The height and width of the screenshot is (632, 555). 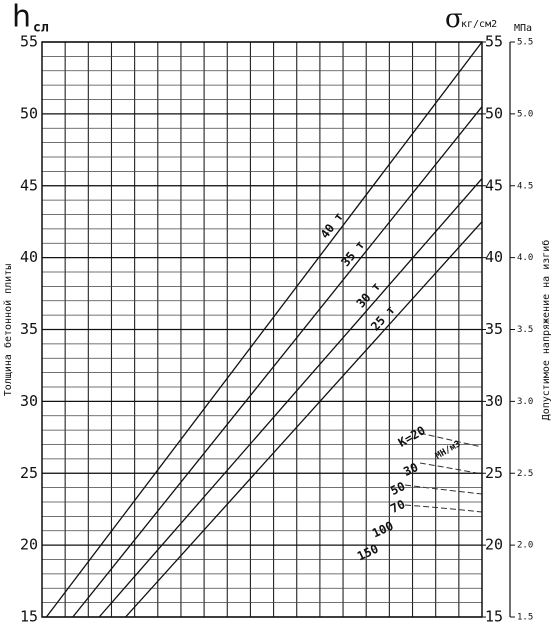 I want to click on y2-tick-label: 30, so click(x=494, y=401).